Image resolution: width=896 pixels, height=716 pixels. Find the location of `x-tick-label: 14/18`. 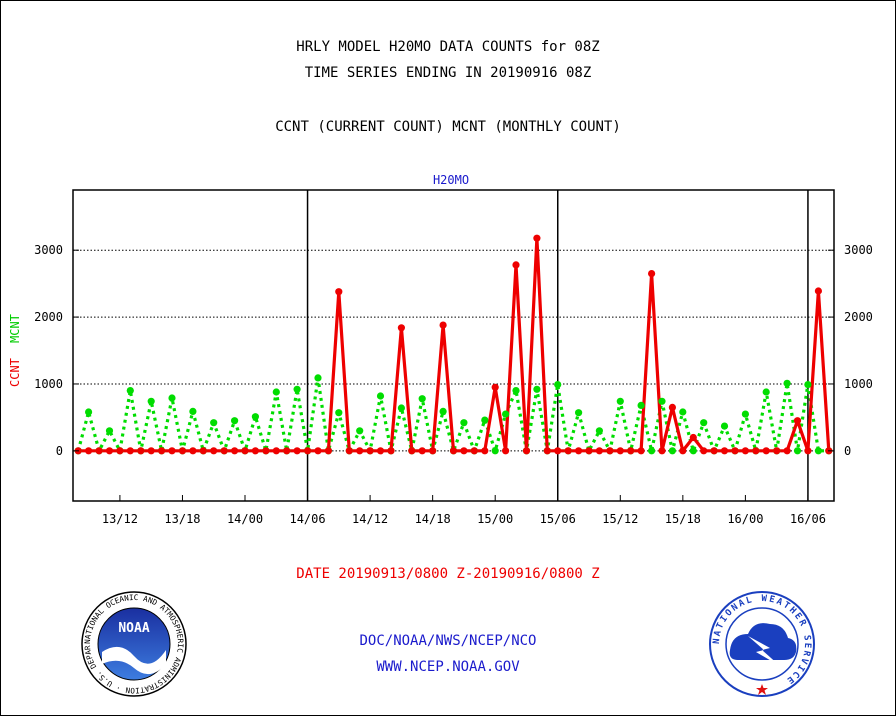

x-tick-label: 14/18 is located at coordinates (433, 519).